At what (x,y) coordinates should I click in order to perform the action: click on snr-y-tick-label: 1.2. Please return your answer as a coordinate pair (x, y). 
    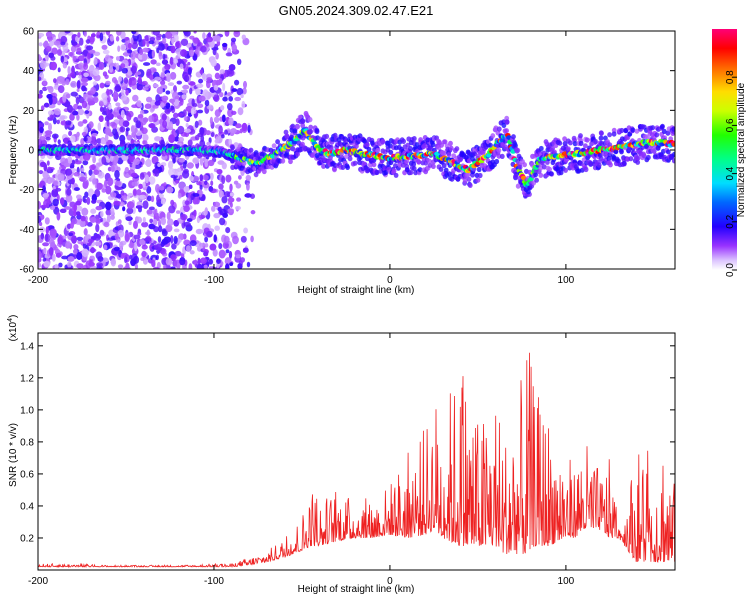
    Looking at the image, I should click on (27, 378).